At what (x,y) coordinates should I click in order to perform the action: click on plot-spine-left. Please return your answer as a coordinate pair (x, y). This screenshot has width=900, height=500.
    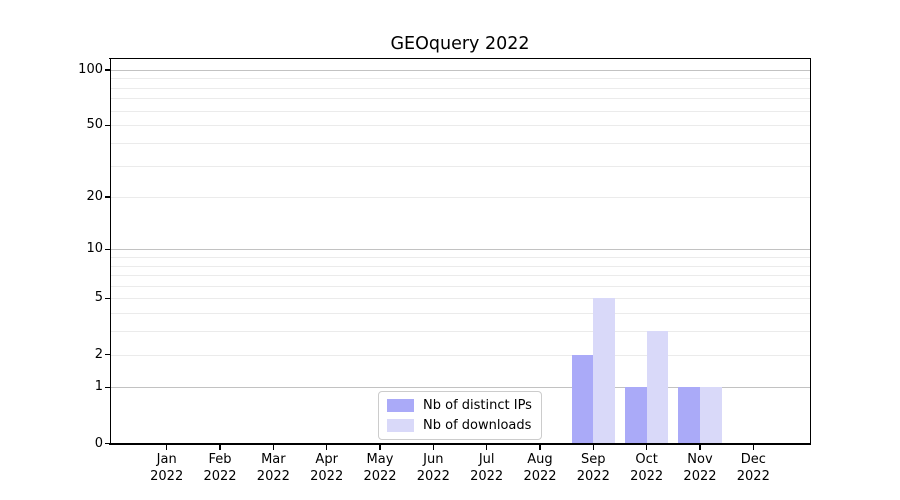
    Looking at the image, I should click on (110, 251).